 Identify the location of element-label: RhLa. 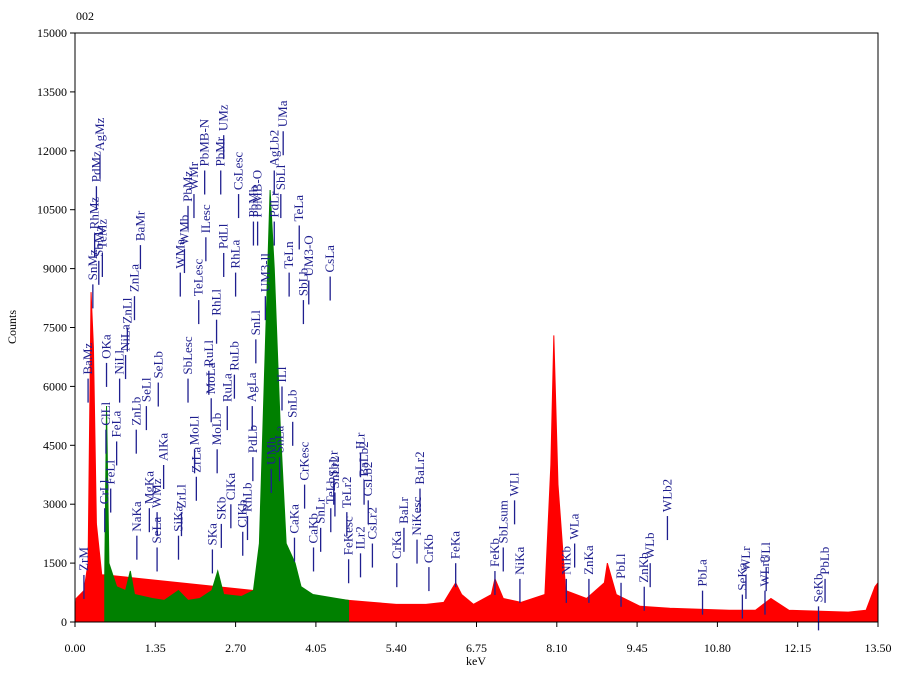
(235, 253).